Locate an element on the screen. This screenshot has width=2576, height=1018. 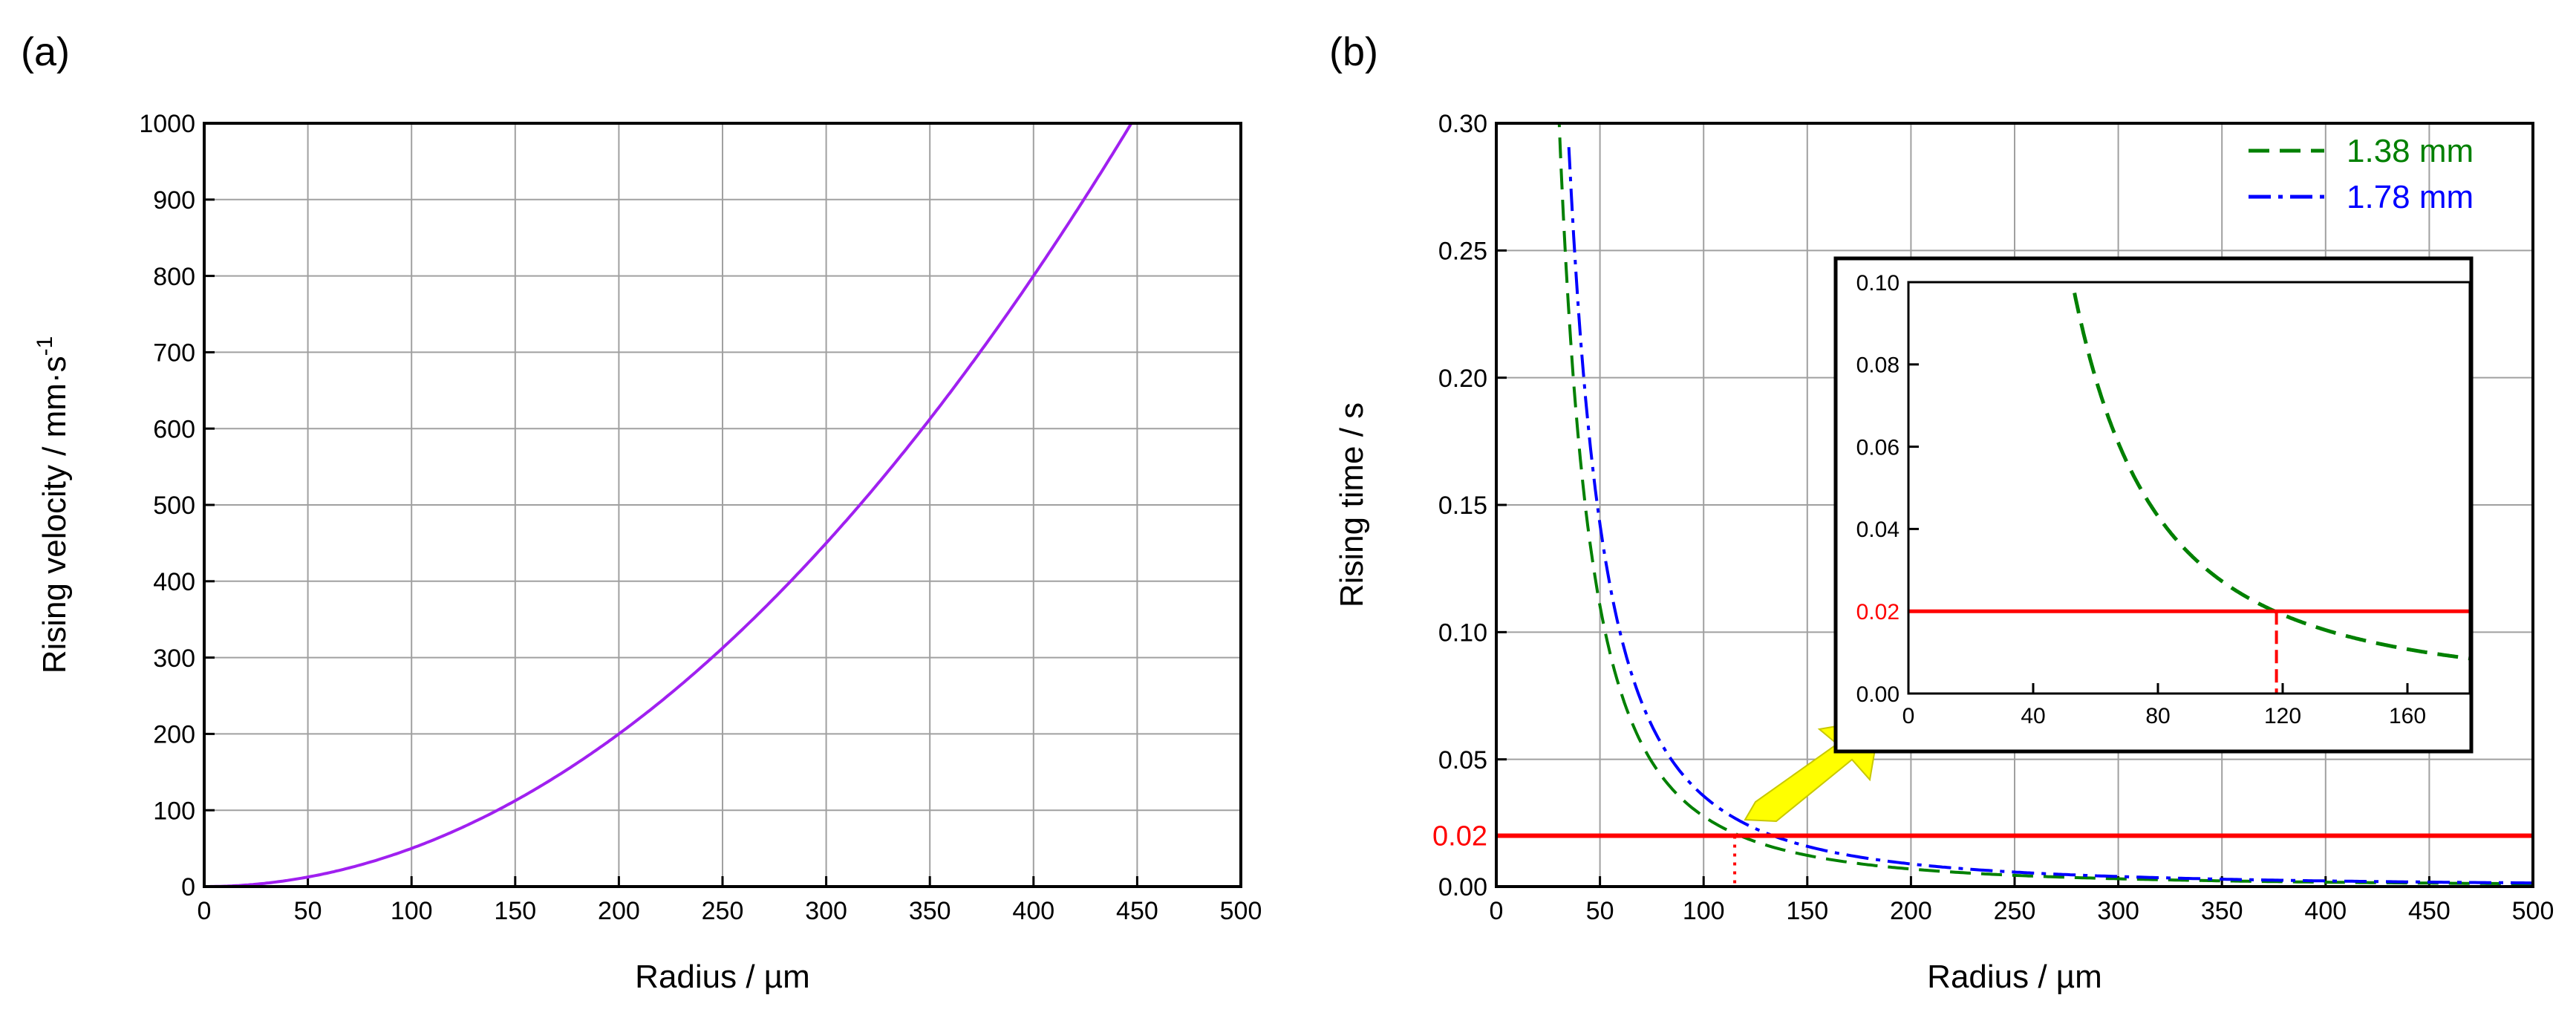
panel-a-label: (a) is located at coordinates (45, 52).